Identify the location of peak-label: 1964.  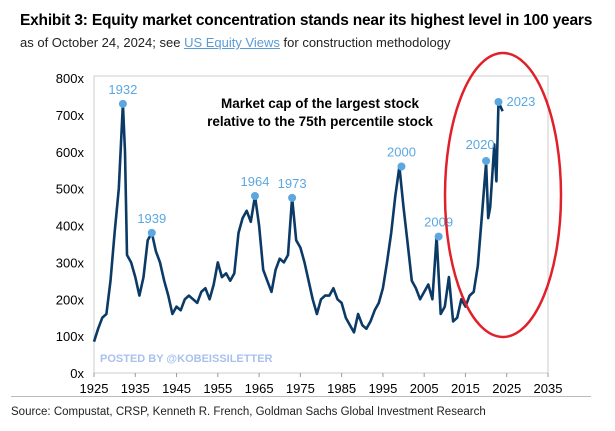
(255, 181).